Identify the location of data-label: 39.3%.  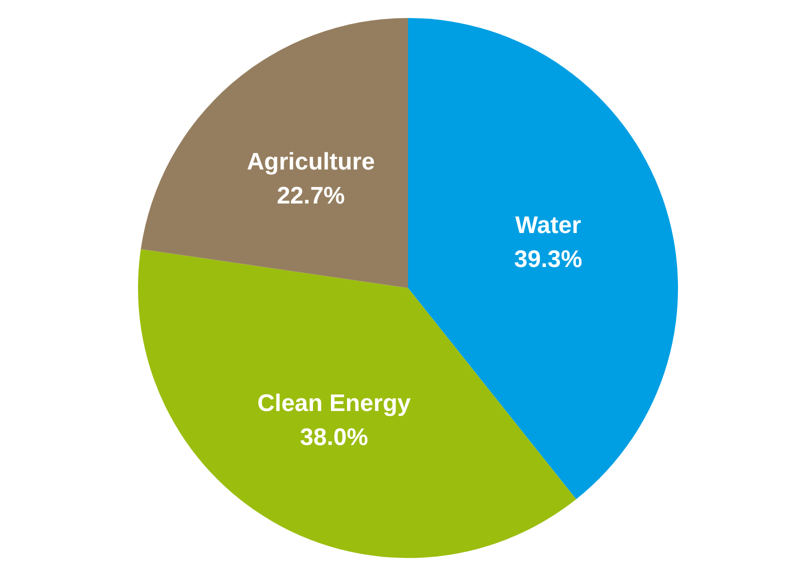
(548, 260).